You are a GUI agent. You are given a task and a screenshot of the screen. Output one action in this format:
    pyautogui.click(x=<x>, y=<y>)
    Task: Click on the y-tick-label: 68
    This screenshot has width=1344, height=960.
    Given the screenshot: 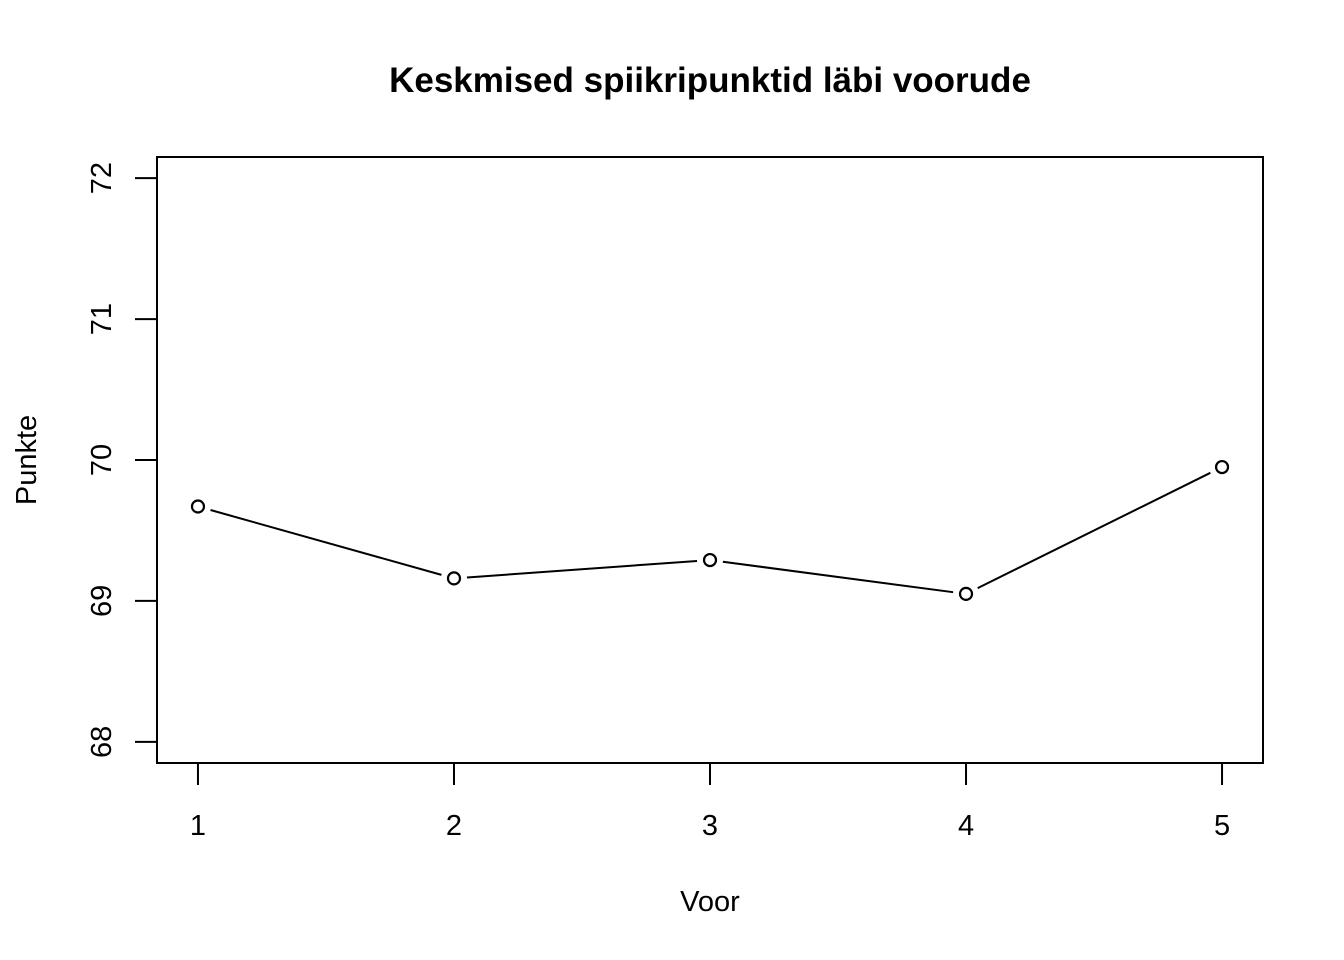 What is the action you would take?
    pyautogui.click(x=102, y=742)
    